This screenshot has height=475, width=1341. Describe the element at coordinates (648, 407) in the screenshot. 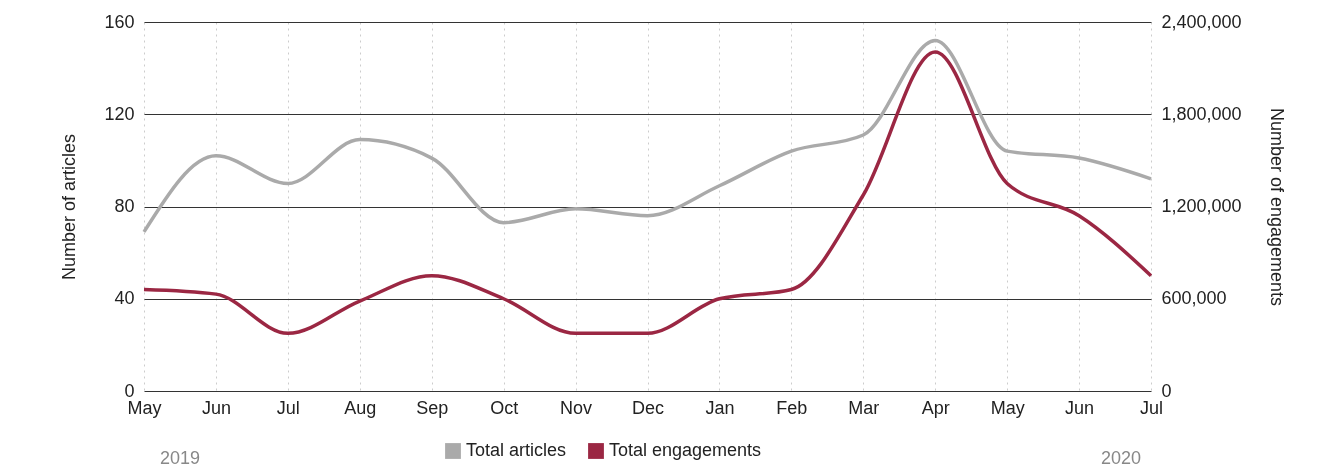

I see `x-tick-label: Dec` at that location.